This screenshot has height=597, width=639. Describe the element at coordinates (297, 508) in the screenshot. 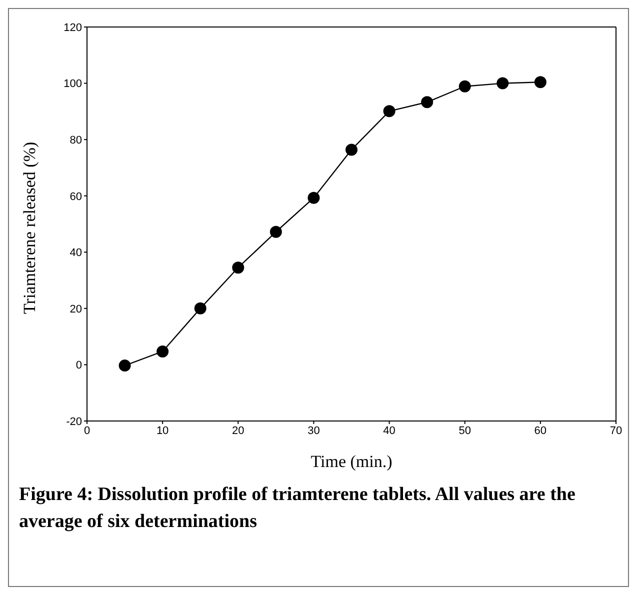

I see `caption: Figure 4: Dissolution profile of triamterene tablets. All values are the average of six determinations` at that location.